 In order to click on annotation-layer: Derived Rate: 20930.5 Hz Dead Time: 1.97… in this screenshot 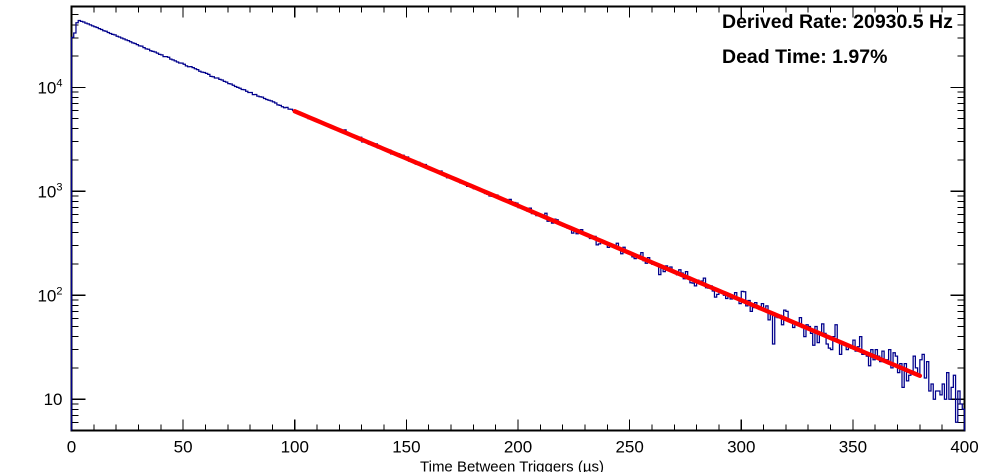, I will do `click(847, 46)`.